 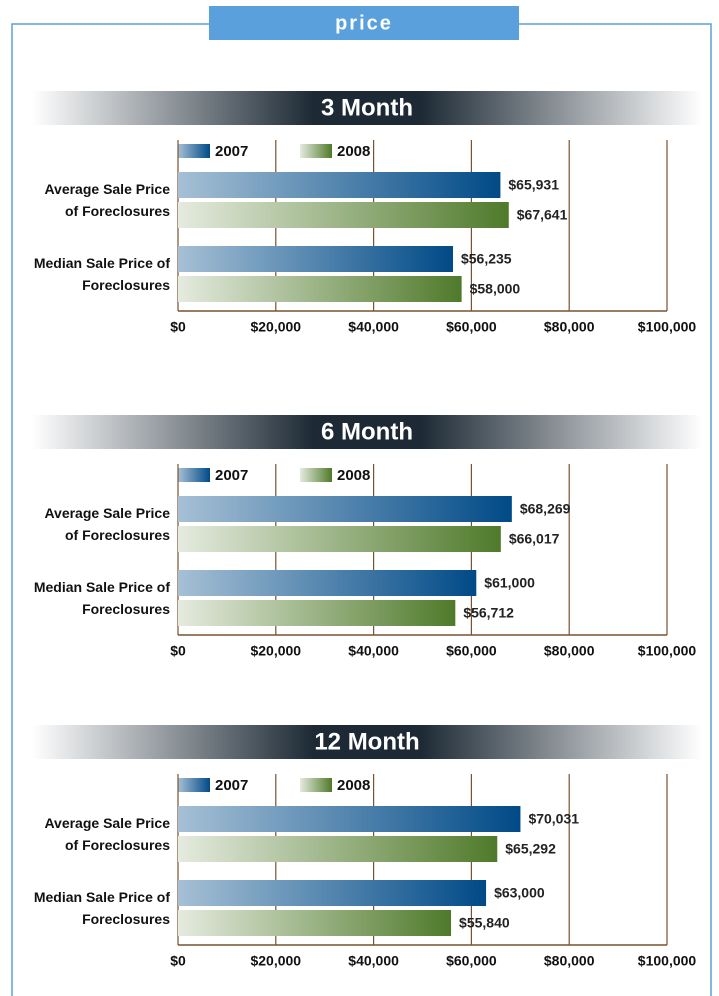 I want to click on header-title: price, so click(x=364, y=23).